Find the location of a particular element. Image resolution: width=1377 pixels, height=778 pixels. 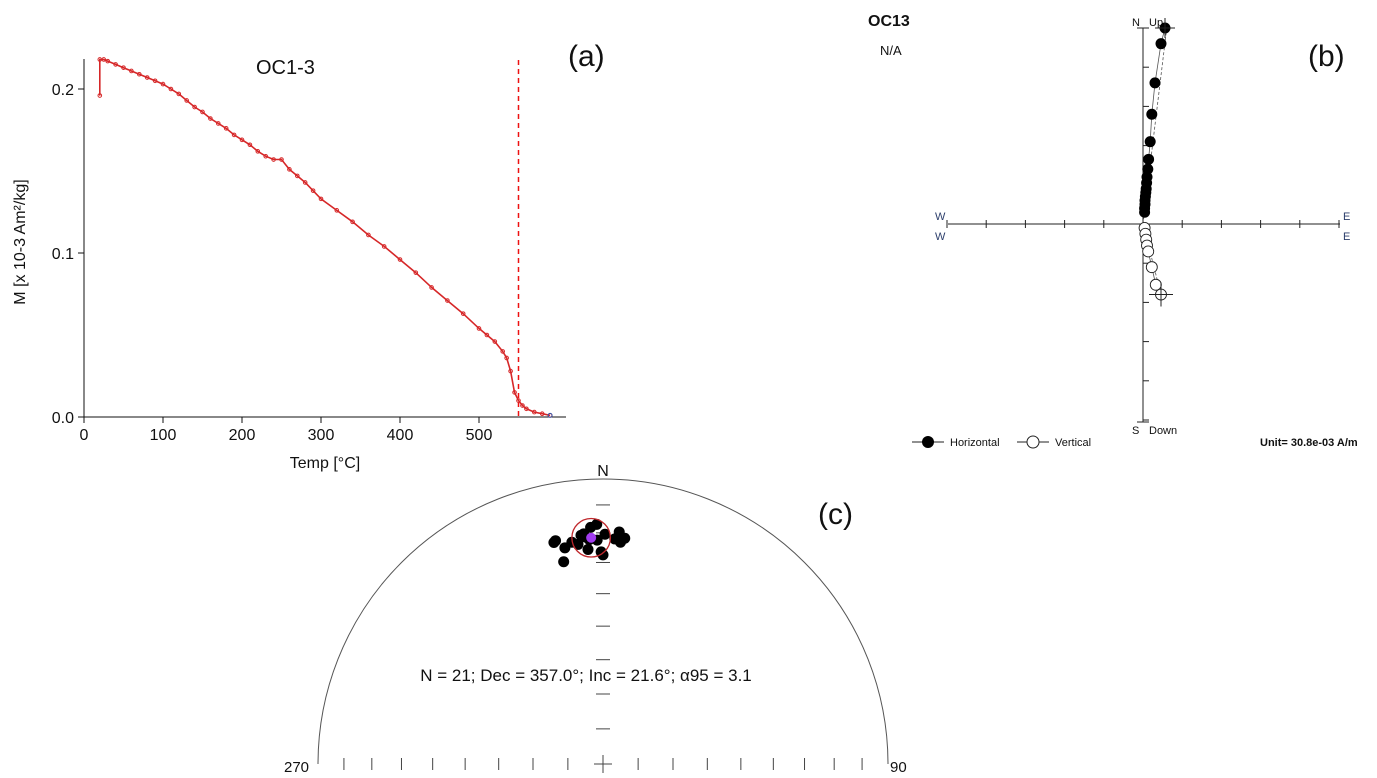

stereonet-ticks is located at coordinates (603, 638).